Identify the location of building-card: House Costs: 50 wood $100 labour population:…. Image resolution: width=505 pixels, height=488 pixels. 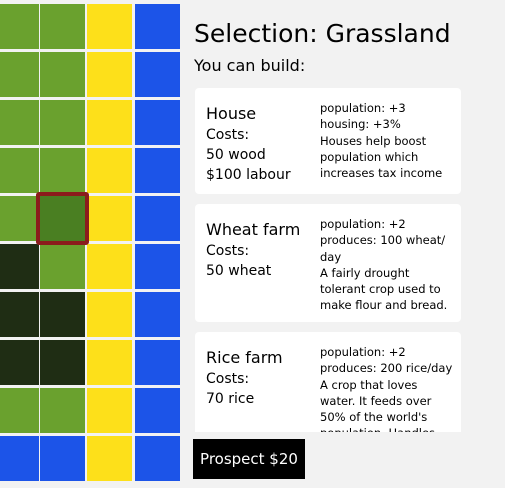
(328, 141).